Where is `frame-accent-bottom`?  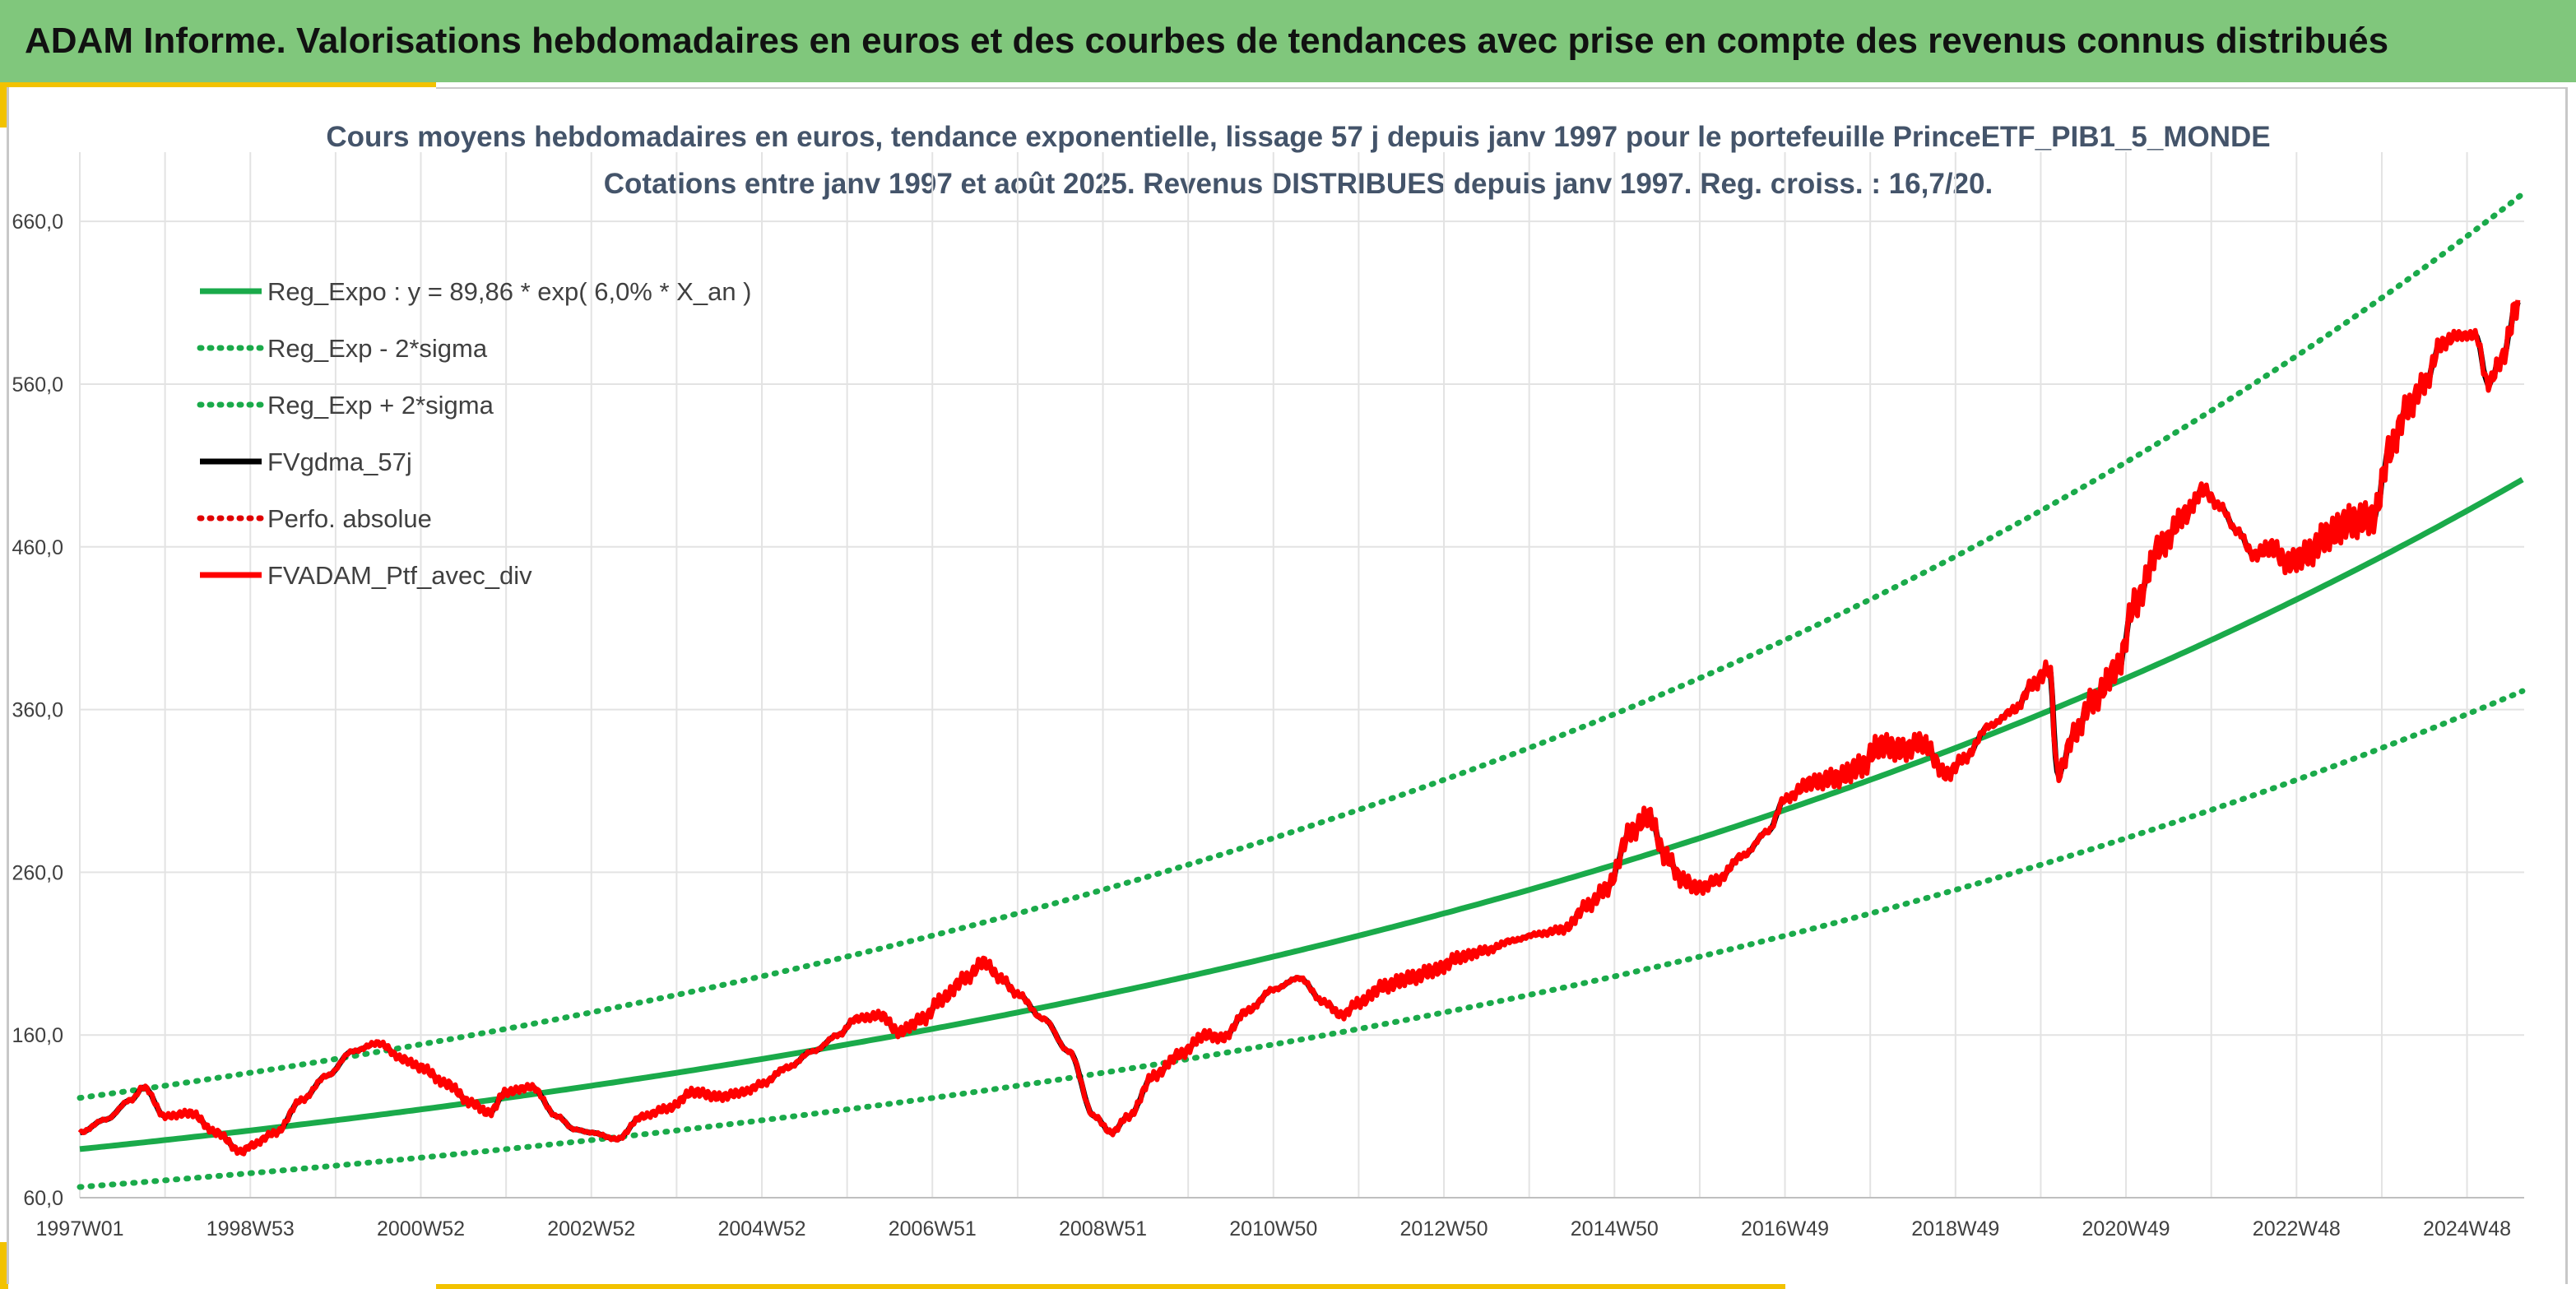 frame-accent-bottom is located at coordinates (1110, 1286).